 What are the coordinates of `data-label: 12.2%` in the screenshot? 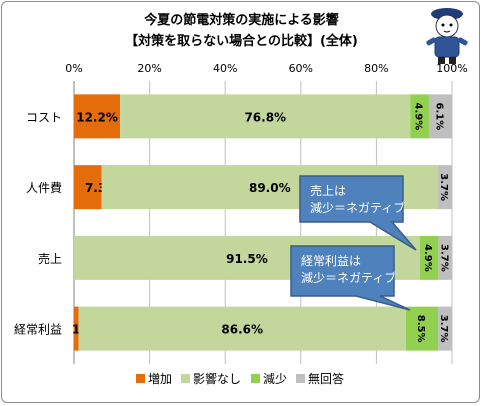 It's located at (97, 117).